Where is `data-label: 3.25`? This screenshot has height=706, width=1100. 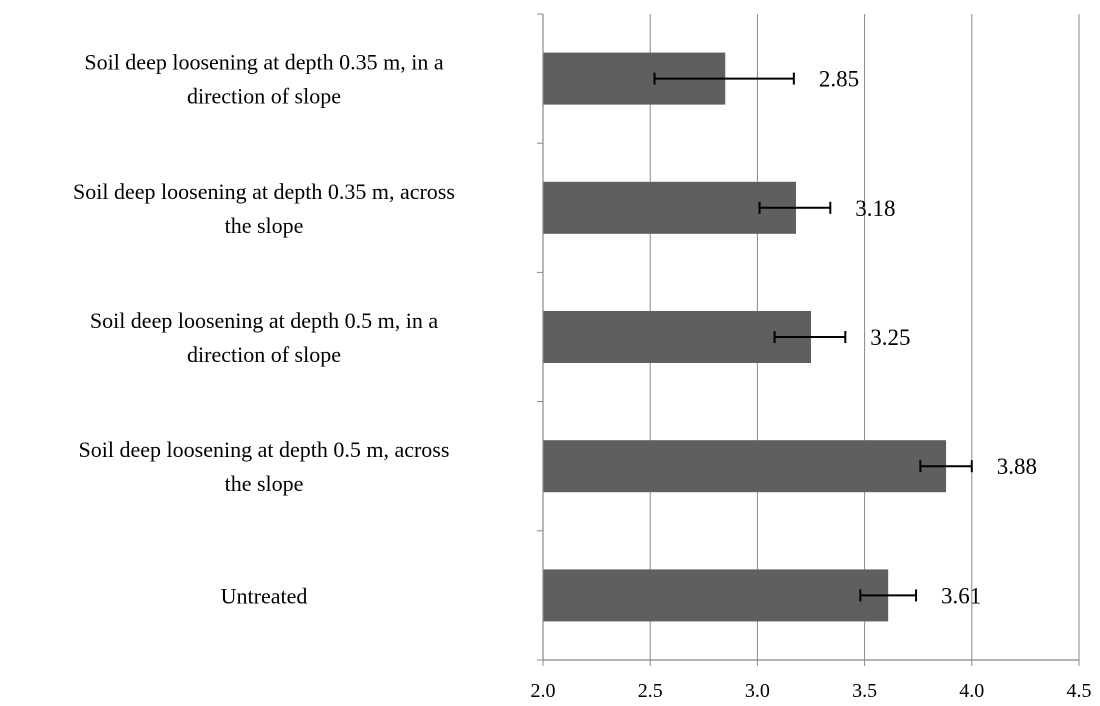
data-label: 3.25 is located at coordinates (890, 337).